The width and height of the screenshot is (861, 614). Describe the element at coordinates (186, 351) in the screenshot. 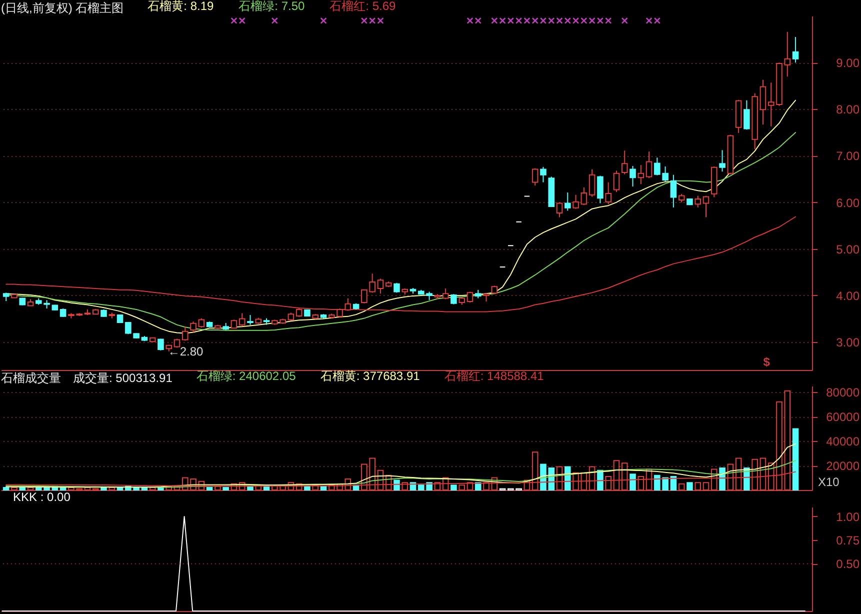

I see `annotation: ←2.80` at that location.